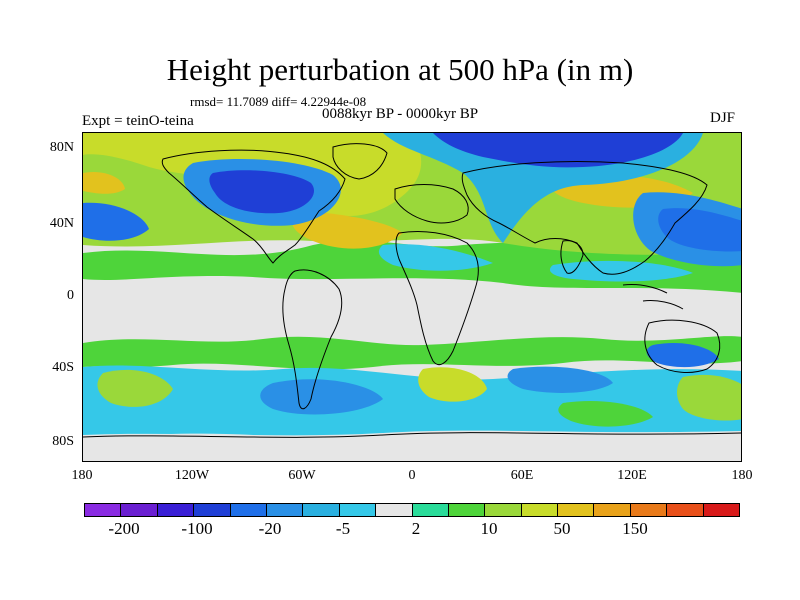  Describe the element at coordinates (262, 192) in the screenshot. I see `contour-na-low-dark` at that location.